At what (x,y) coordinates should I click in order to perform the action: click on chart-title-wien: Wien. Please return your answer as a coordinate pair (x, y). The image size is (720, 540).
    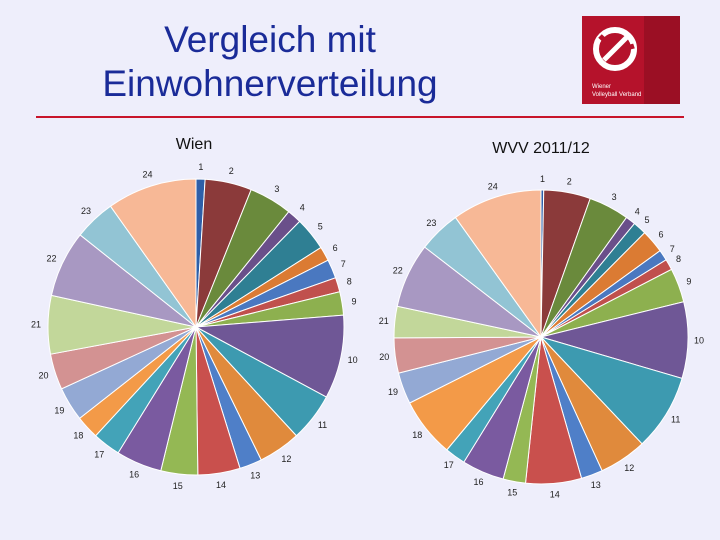
    Looking at the image, I should click on (194, 144).